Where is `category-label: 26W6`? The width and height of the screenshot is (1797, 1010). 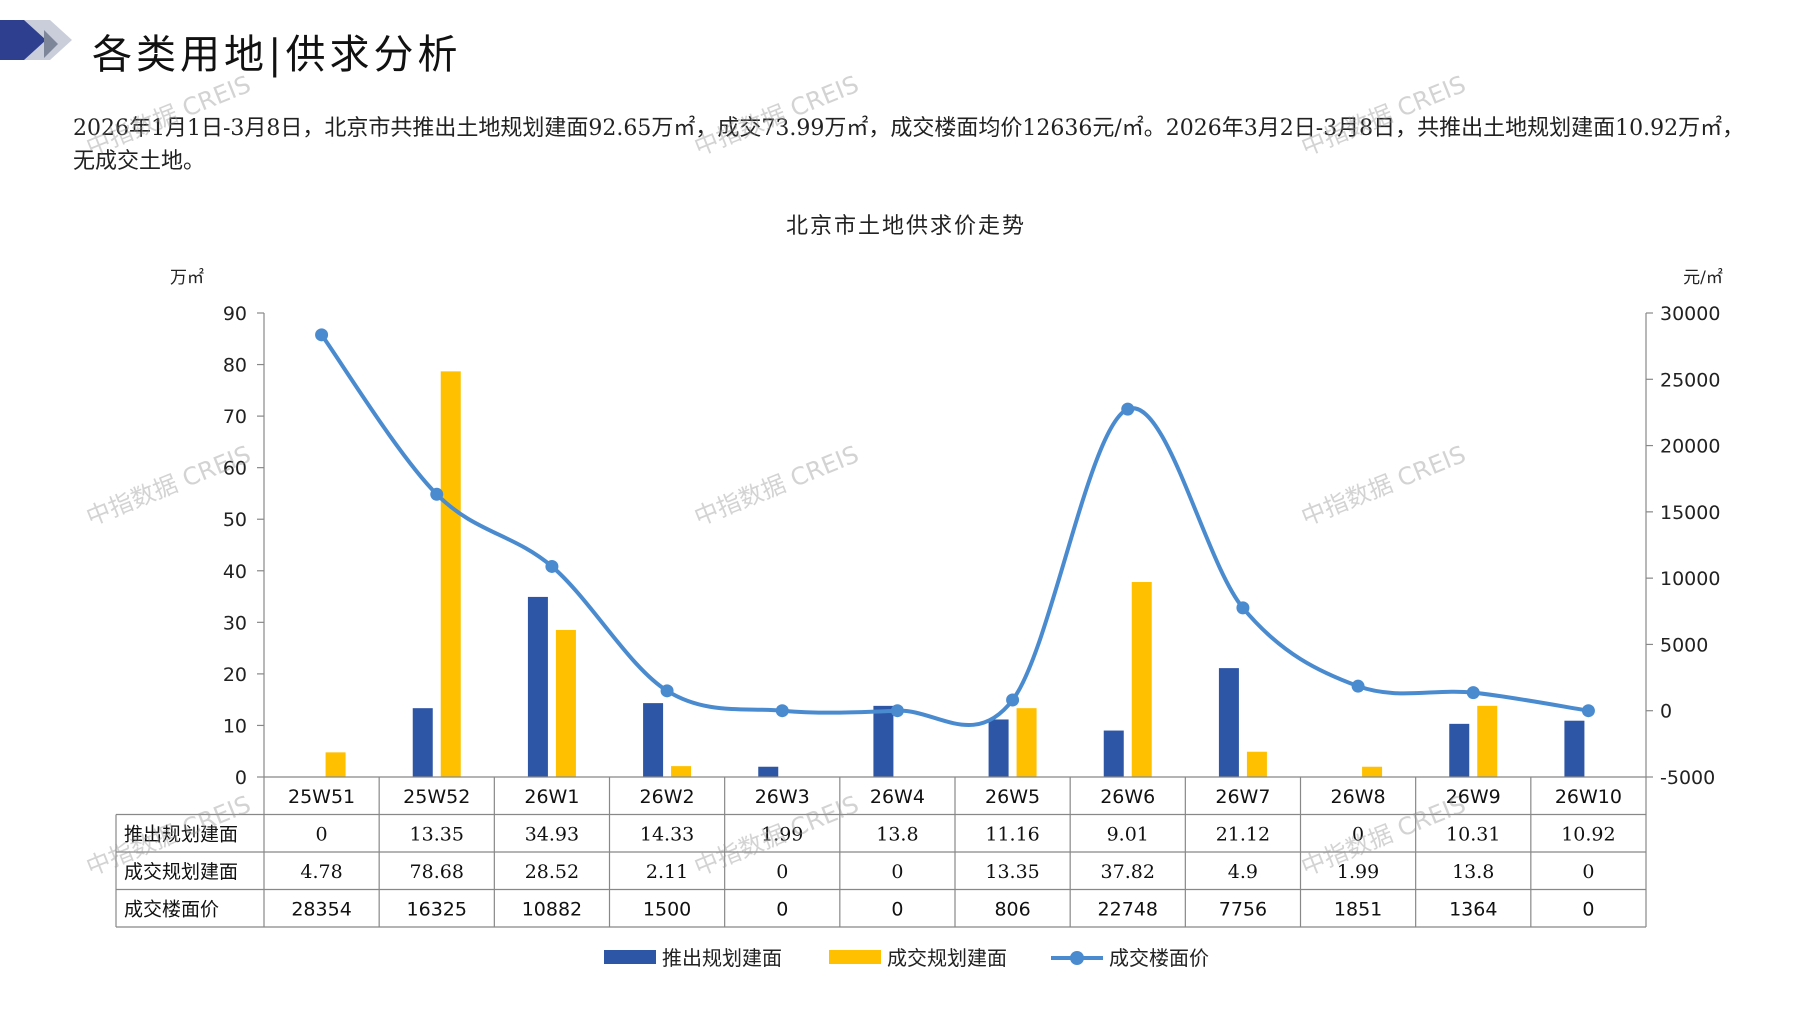 category-label: 26W6 is located at coordinates (1127, 797).